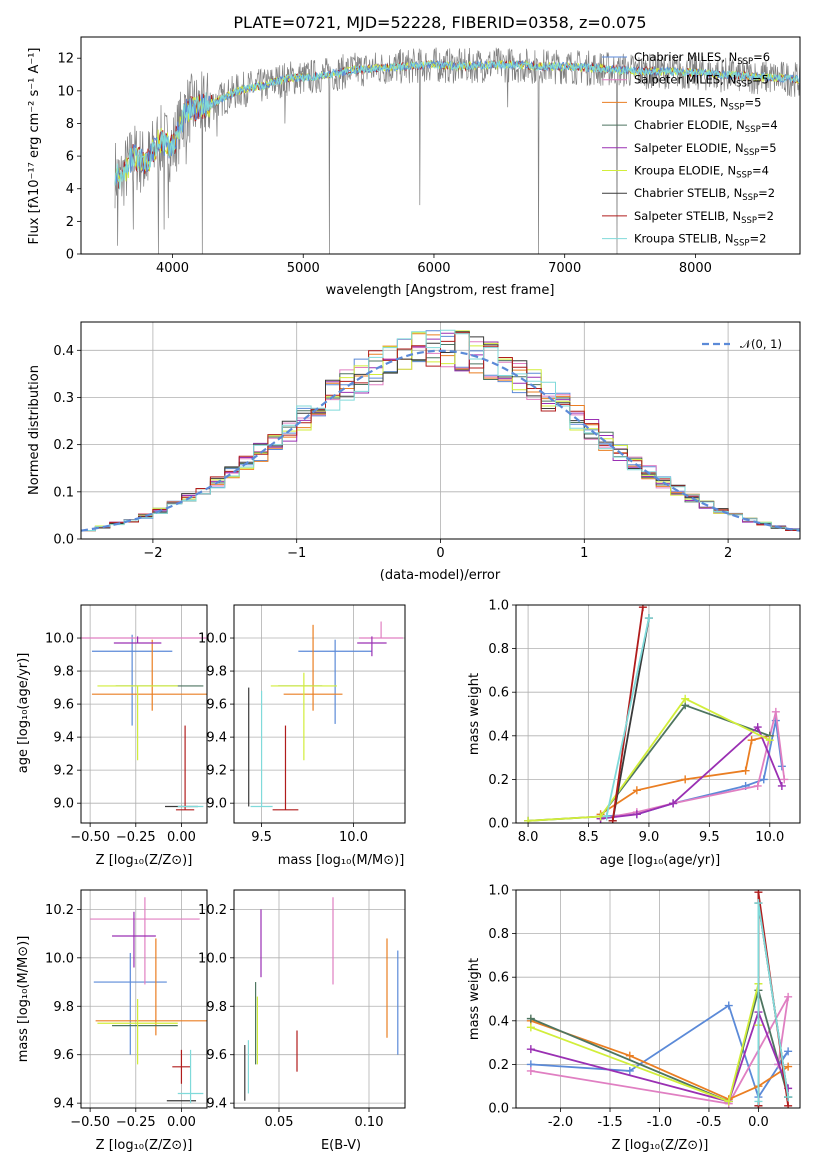 Image resolution: width=819 pixels, height=1170 pixels. Describe the element at coordinates (588, 837) in the screenshot. I see `x-tick-label: 8.5` at that location.